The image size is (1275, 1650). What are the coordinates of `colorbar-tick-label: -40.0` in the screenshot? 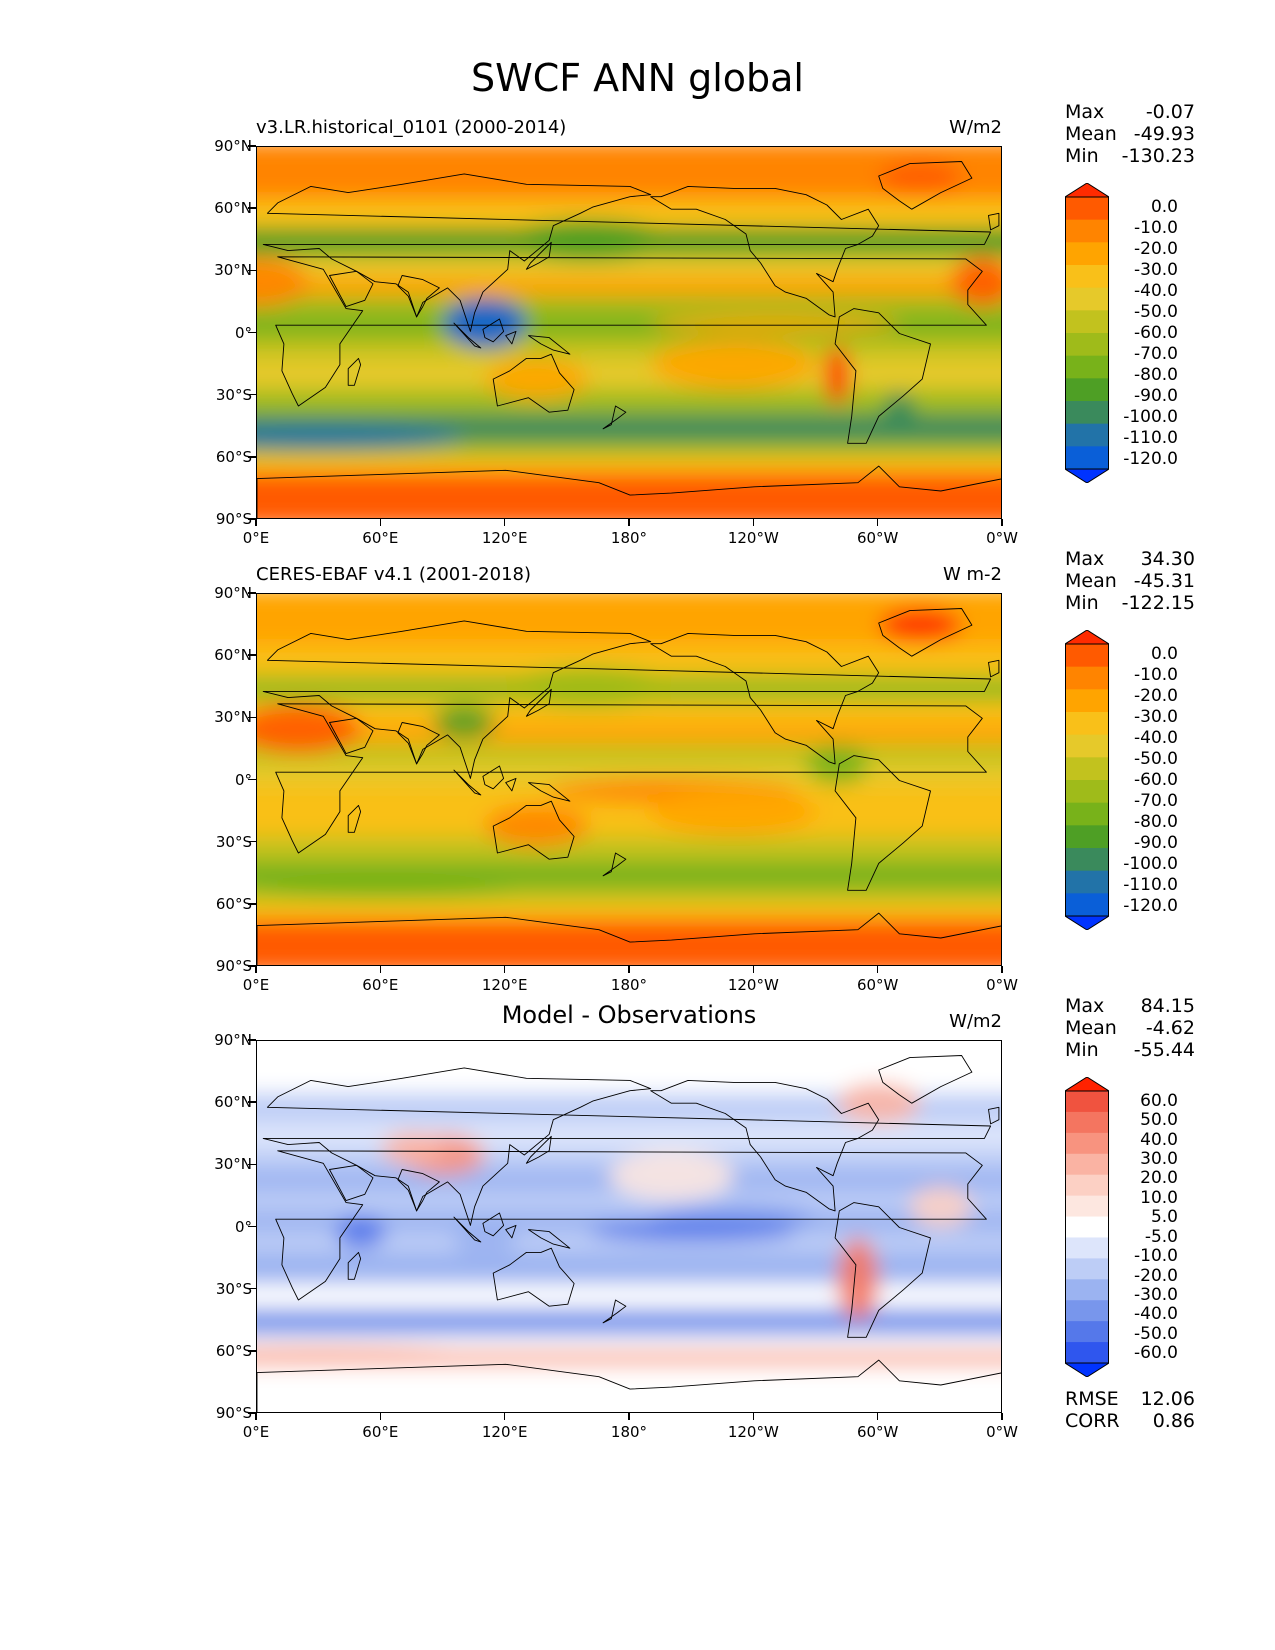 It's located at (1156, 1314).